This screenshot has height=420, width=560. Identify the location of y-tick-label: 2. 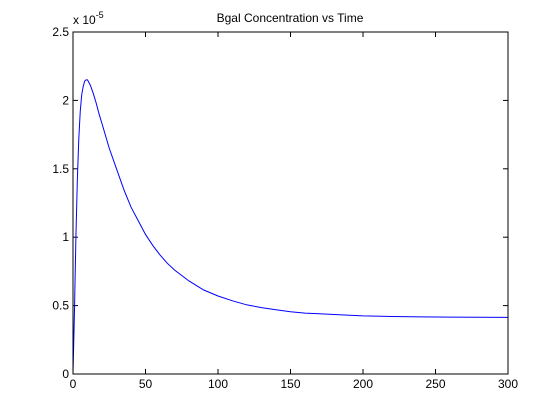
(65, 100).